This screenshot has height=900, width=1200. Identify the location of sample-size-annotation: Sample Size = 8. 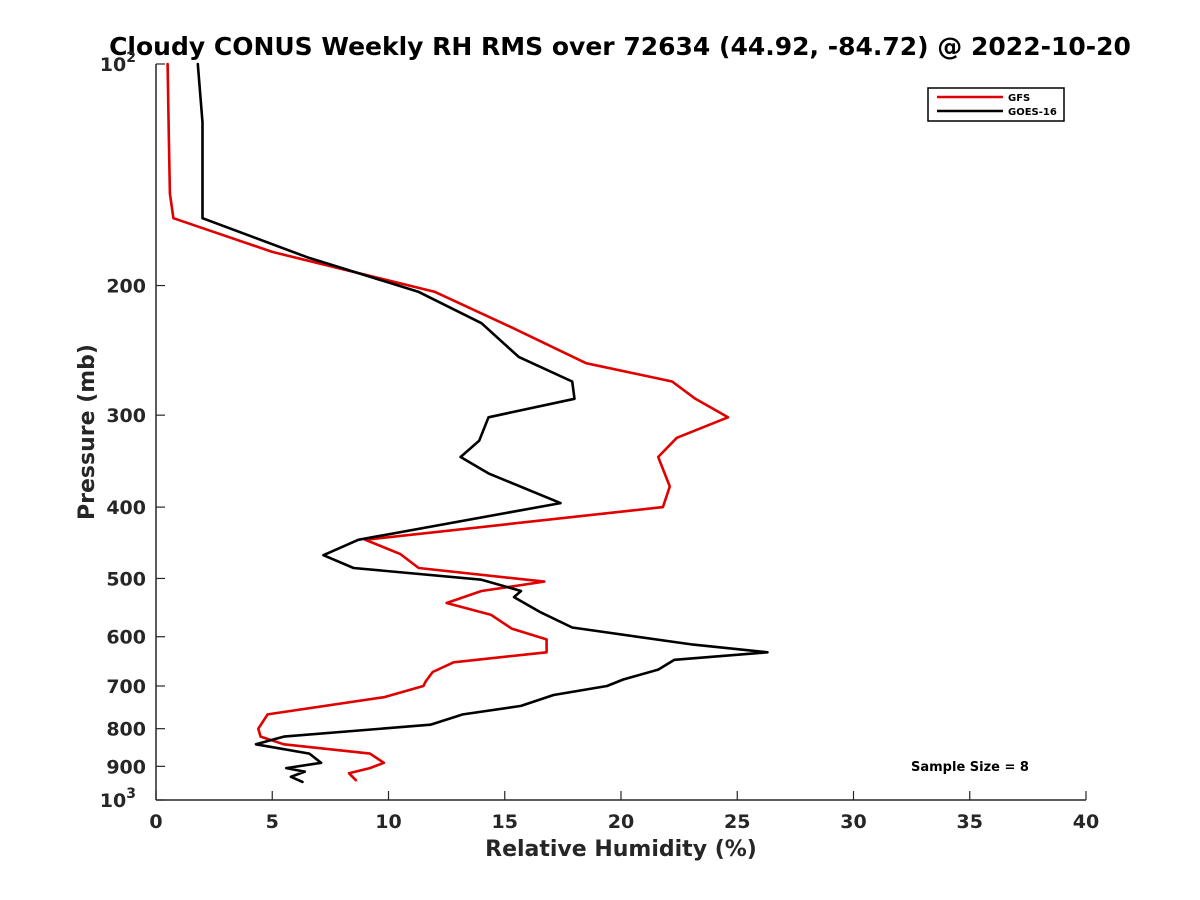
(970, 767).